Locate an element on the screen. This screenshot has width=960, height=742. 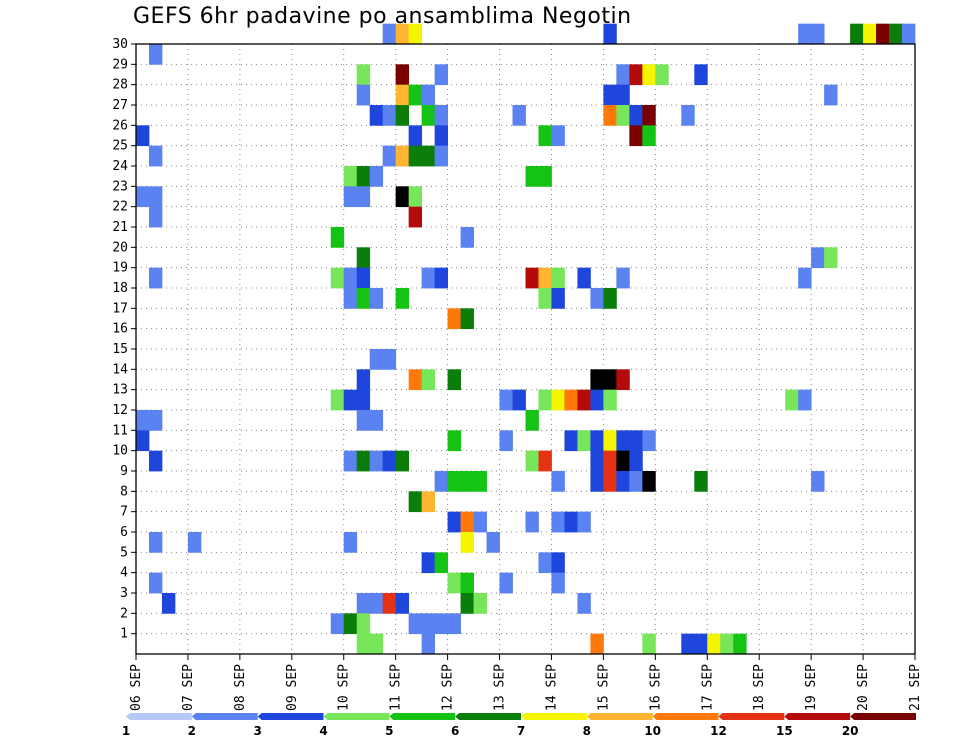
x-tick-label: 11 SEP is located at coordinates (396, 687).